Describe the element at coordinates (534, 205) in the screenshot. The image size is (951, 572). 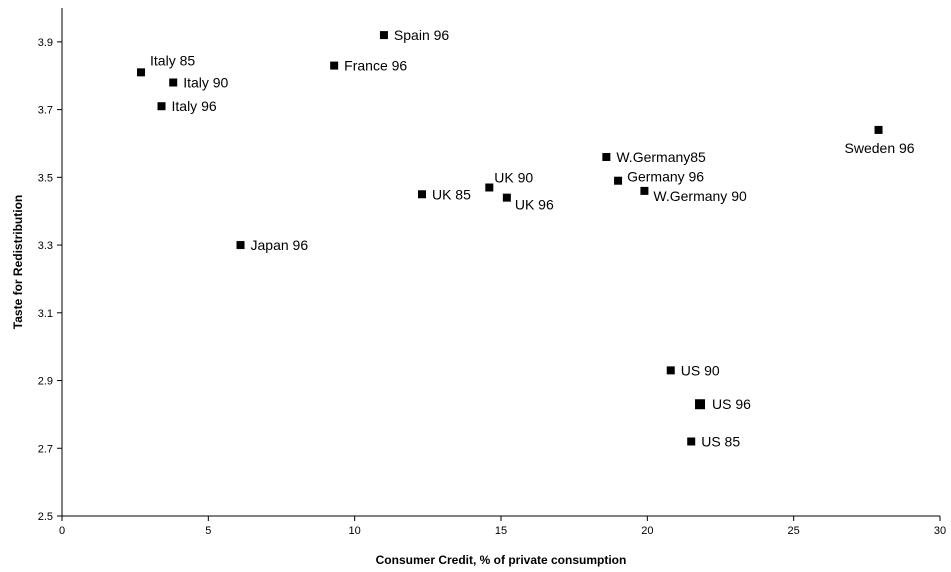
I see `point-label: UK 96` at that location.